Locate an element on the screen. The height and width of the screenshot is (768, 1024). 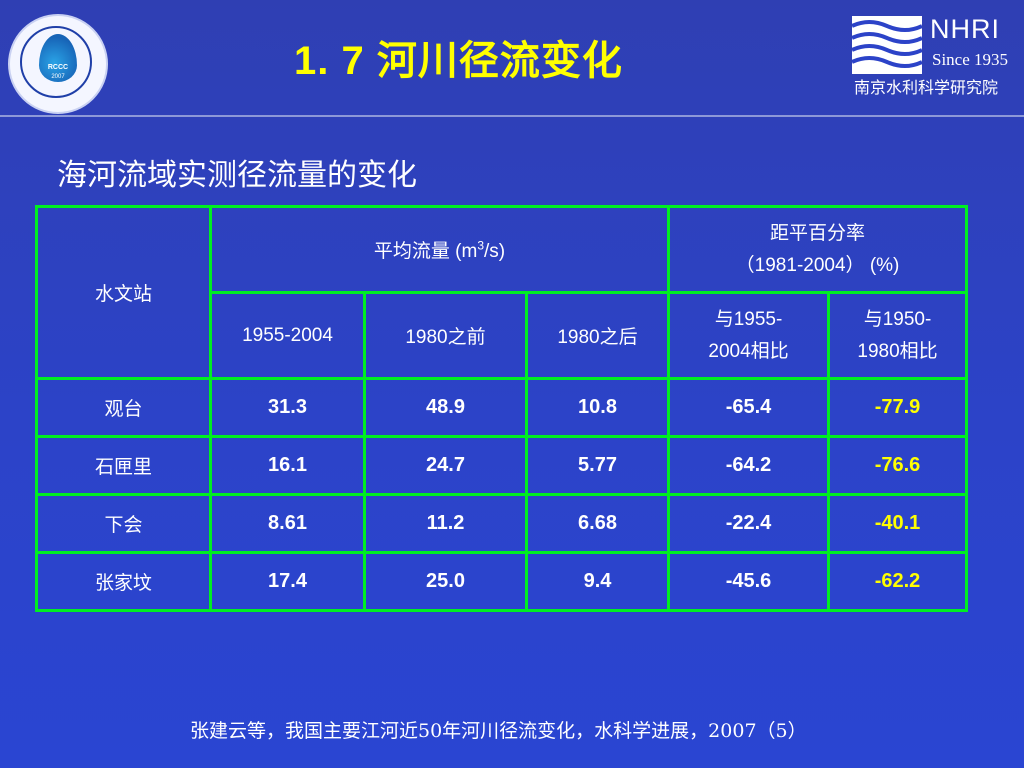
nhri-logo: NHRI Since 1935 南京水利科学研究院 is located at coordinates (934, 55).